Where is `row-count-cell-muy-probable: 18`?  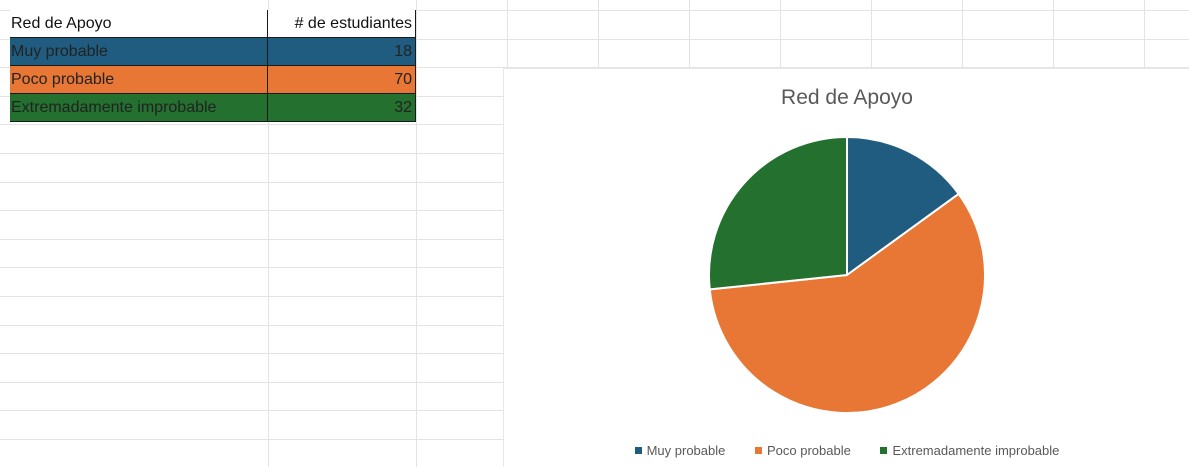 row-count-cell-muy-probable: 18 is located at coordinates (342, 52).